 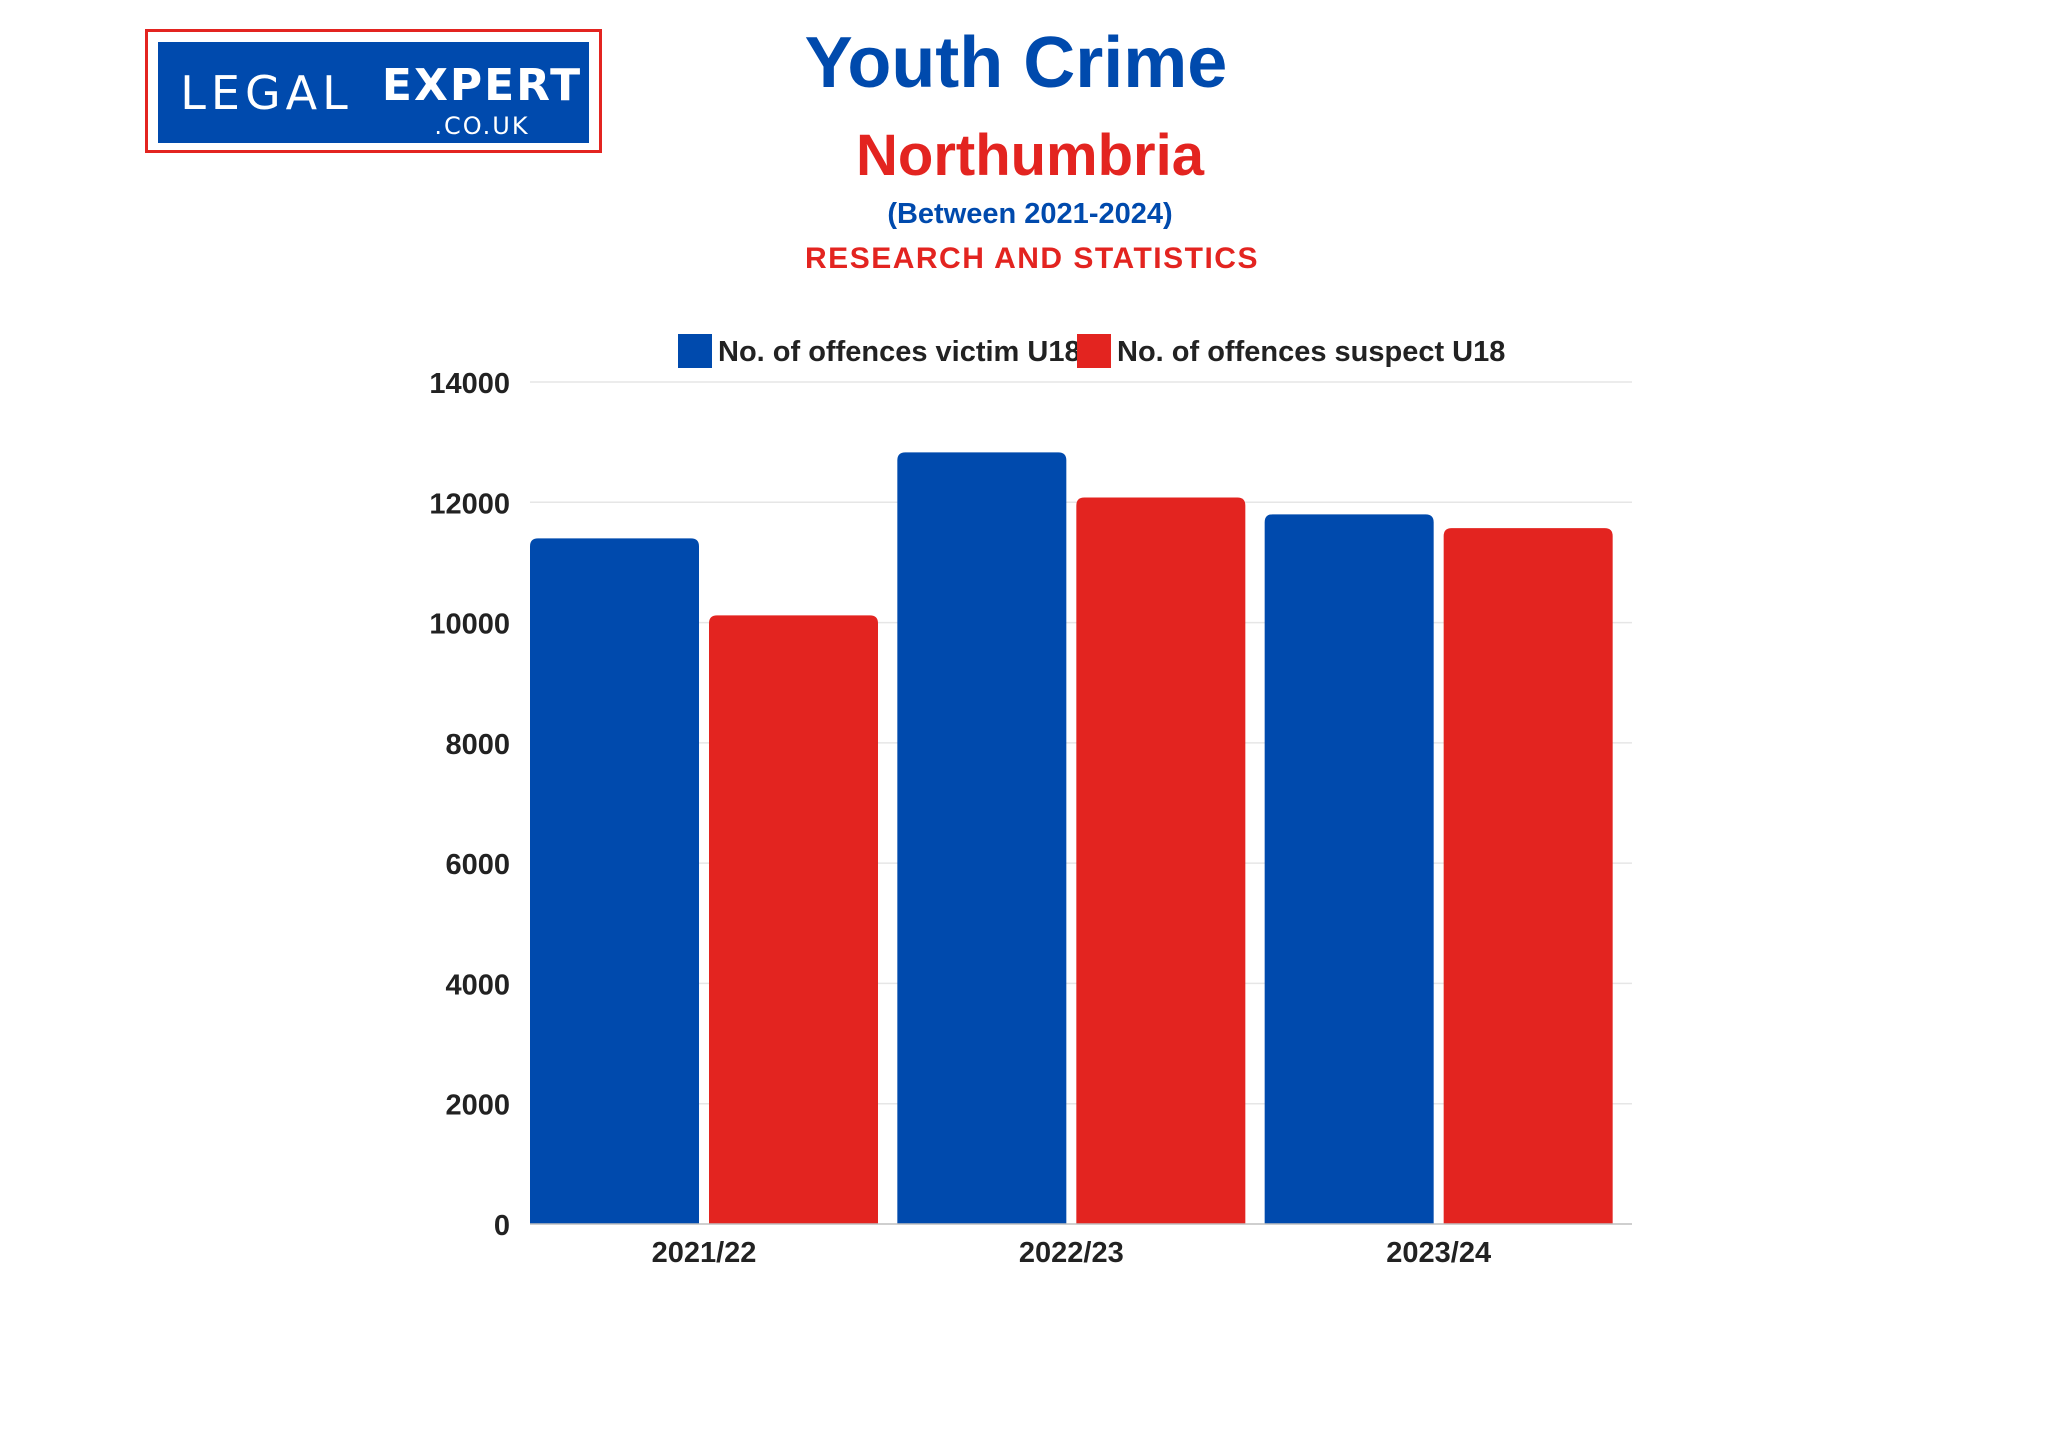 I want to click on y-tick-label: 2000, so click(x=477, y=1106).